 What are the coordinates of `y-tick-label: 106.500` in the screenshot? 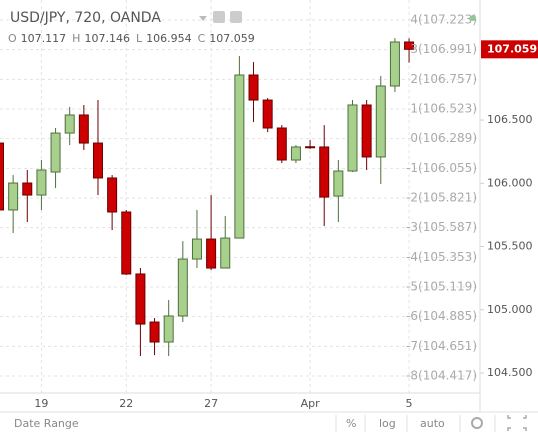 It's located at (510, 119).